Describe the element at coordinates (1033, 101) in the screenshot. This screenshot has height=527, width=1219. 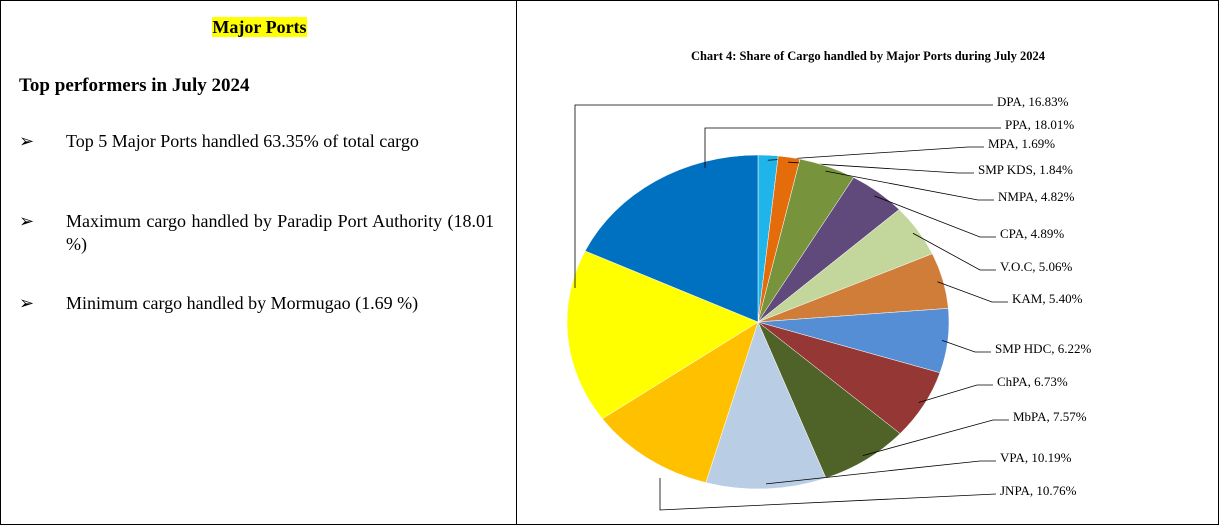
I see `data-label: DPA, 16.83%` at that location.